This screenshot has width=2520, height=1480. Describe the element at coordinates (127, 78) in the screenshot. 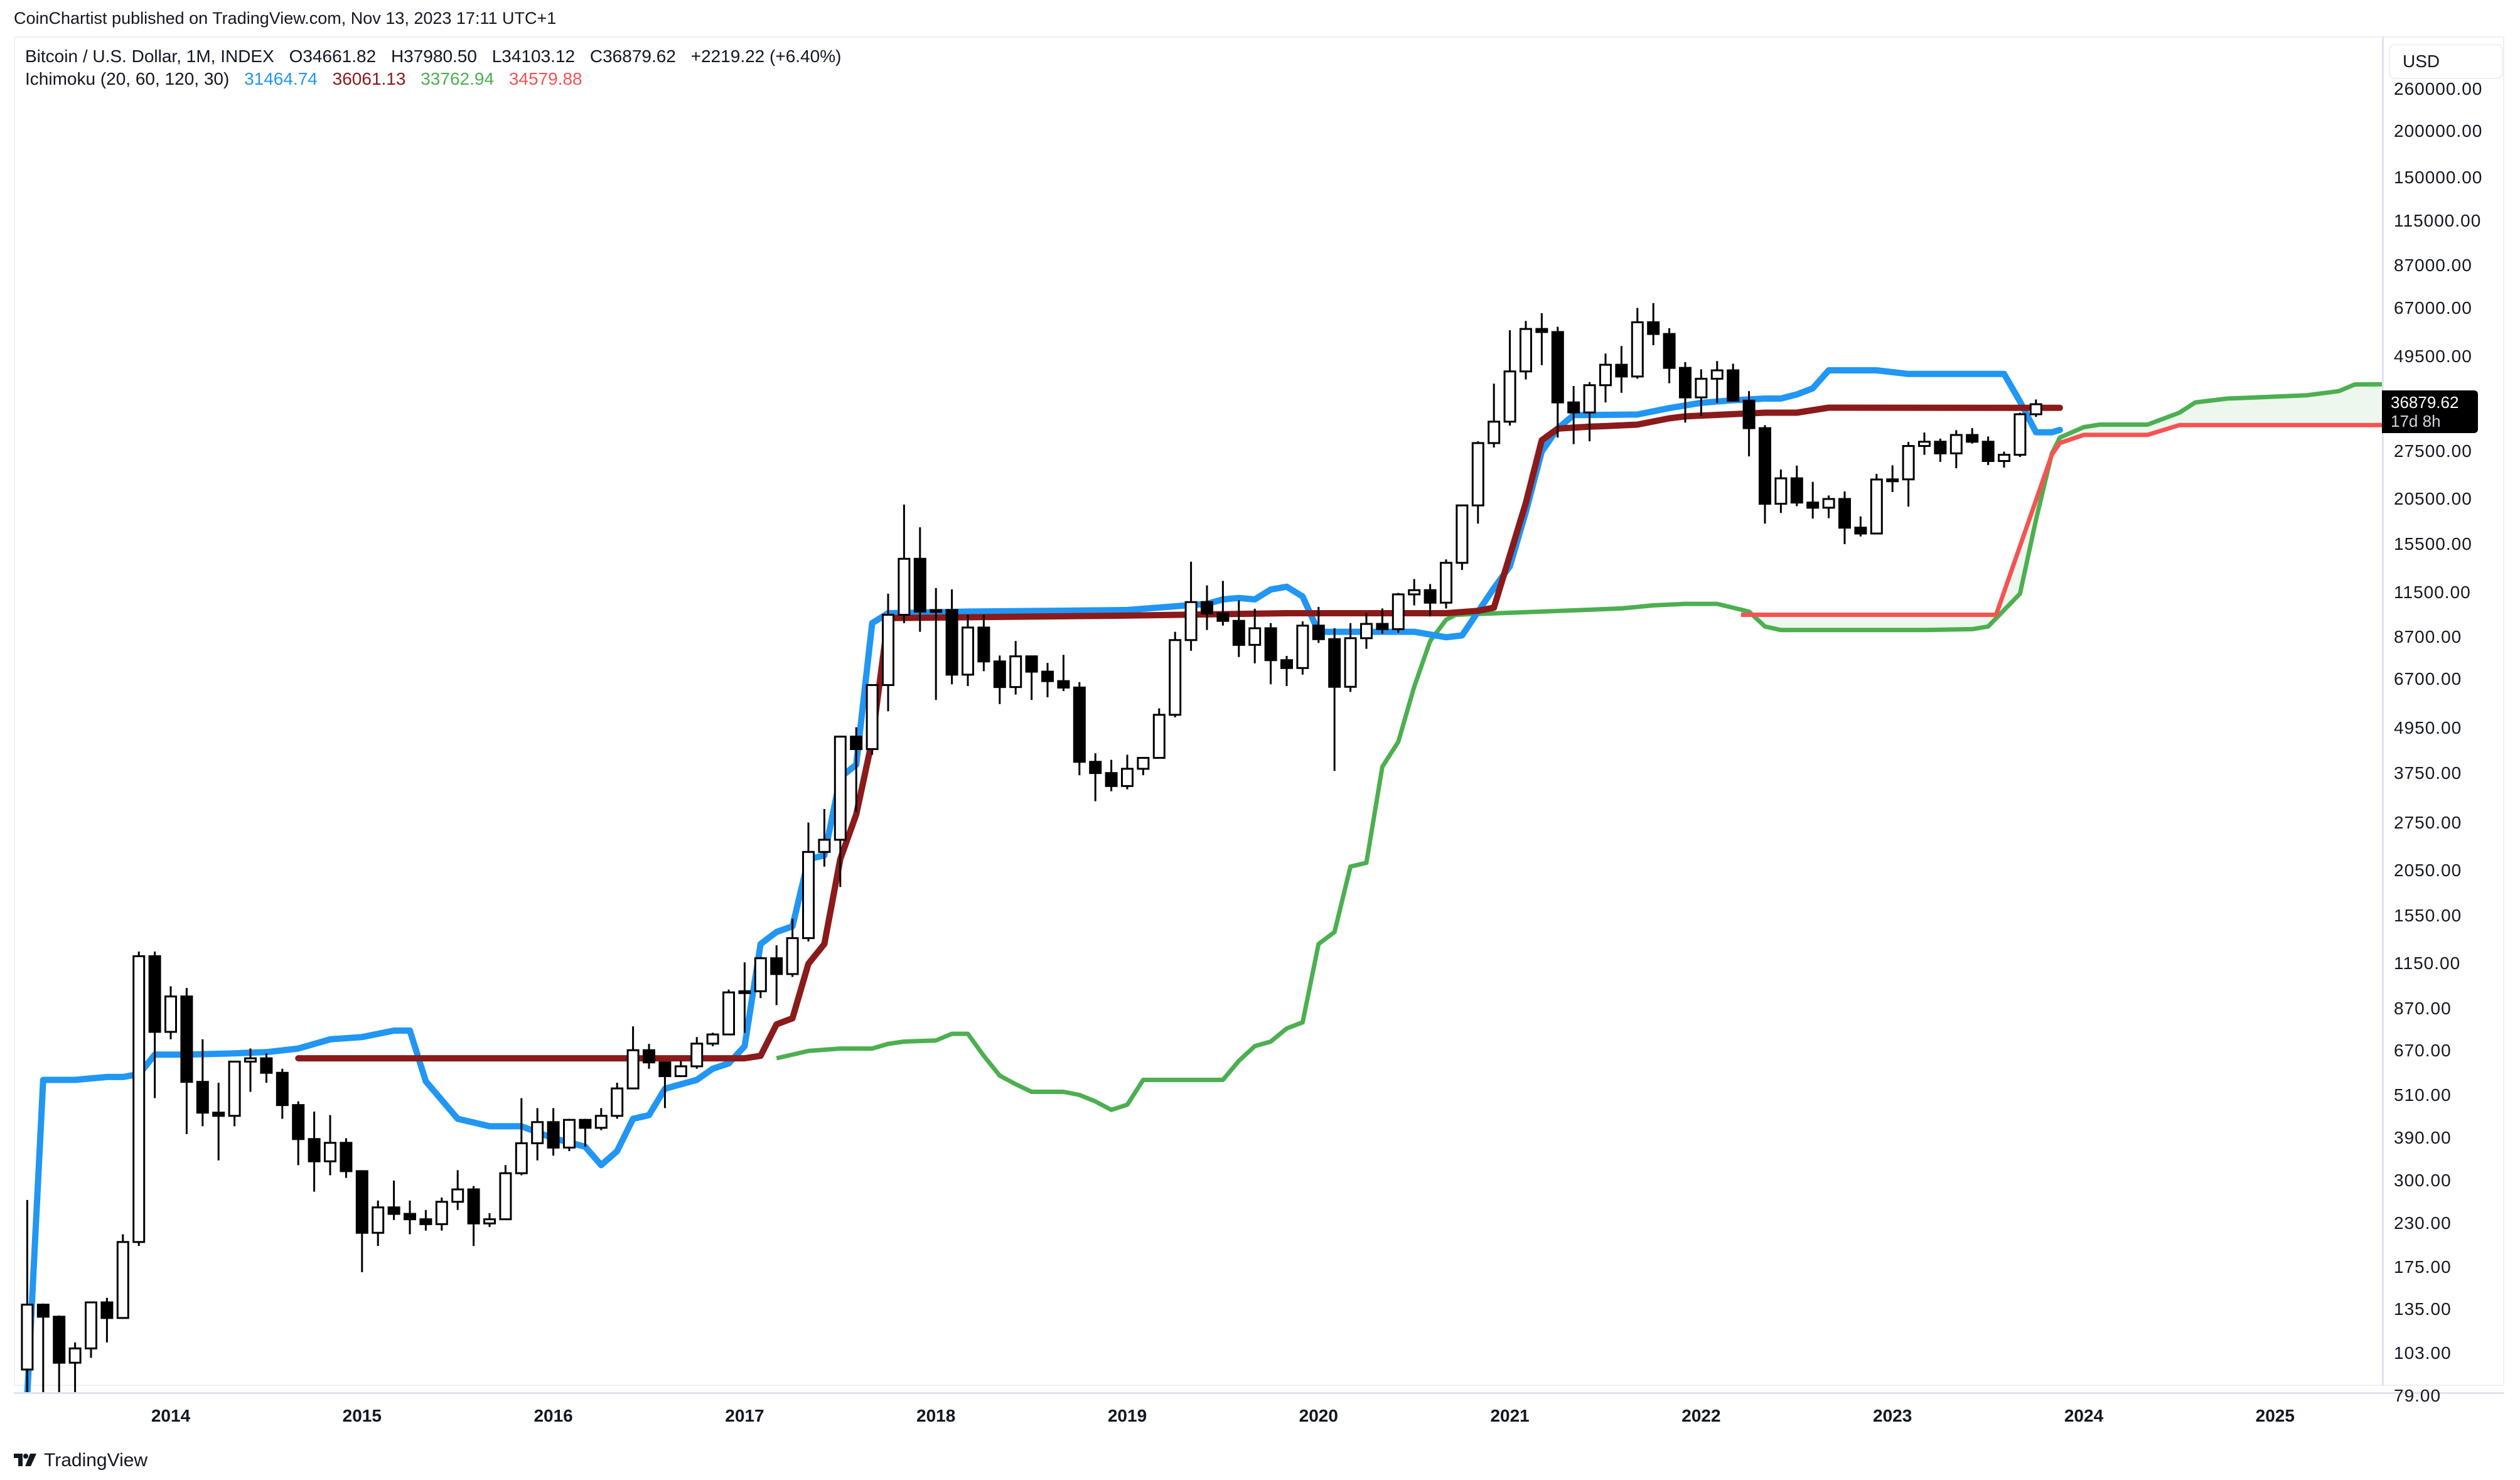

I see `indicator-title: Ichimoku (20, 60, 120, 30)` at that location.